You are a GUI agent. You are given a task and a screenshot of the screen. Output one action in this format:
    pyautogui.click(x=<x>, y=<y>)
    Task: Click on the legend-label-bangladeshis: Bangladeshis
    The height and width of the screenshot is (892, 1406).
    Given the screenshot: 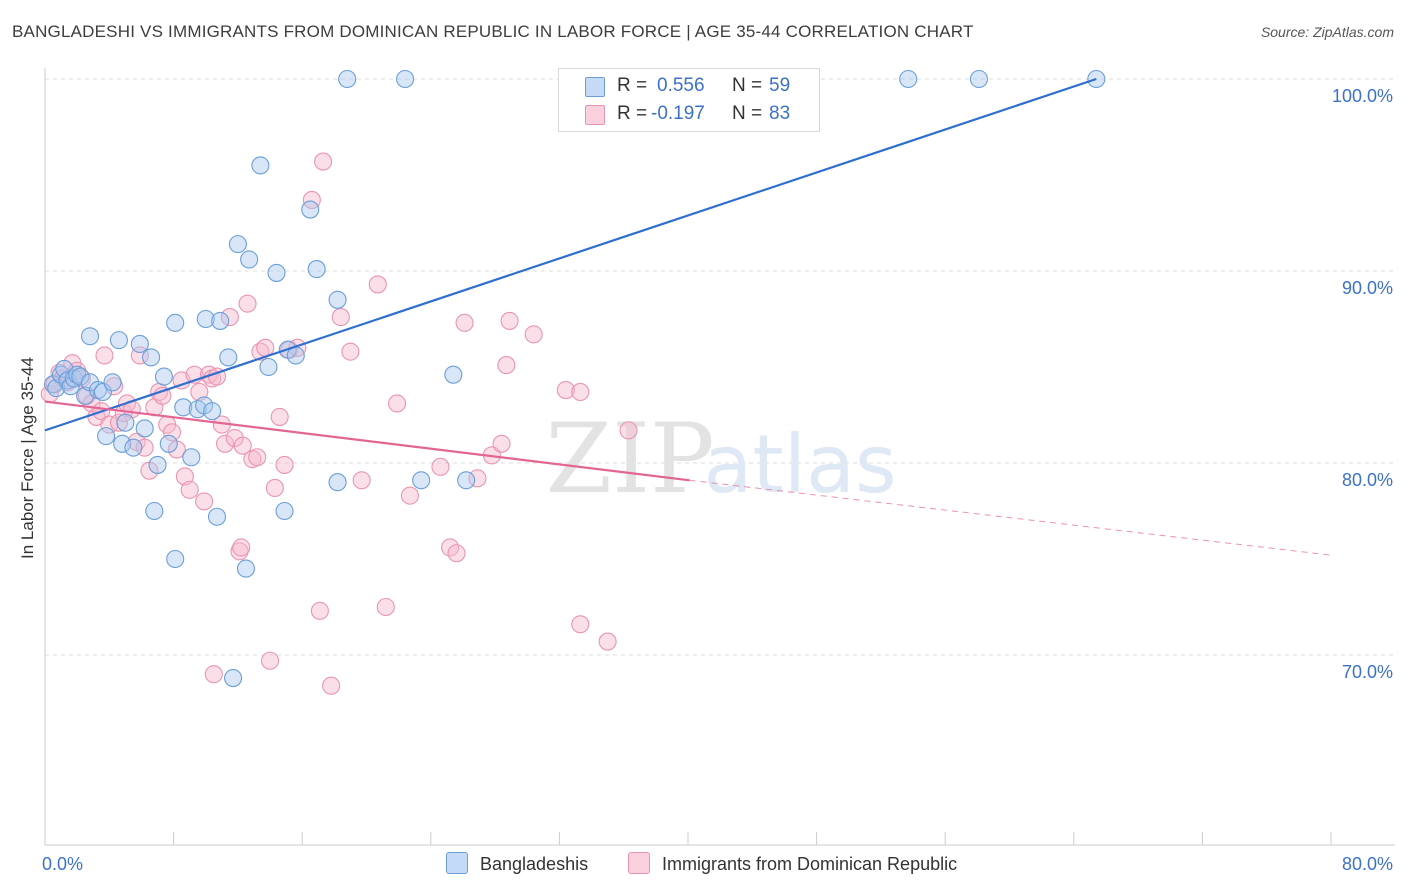 What is the action you would take?
    pyautogui.click(x=534, y=864)
    